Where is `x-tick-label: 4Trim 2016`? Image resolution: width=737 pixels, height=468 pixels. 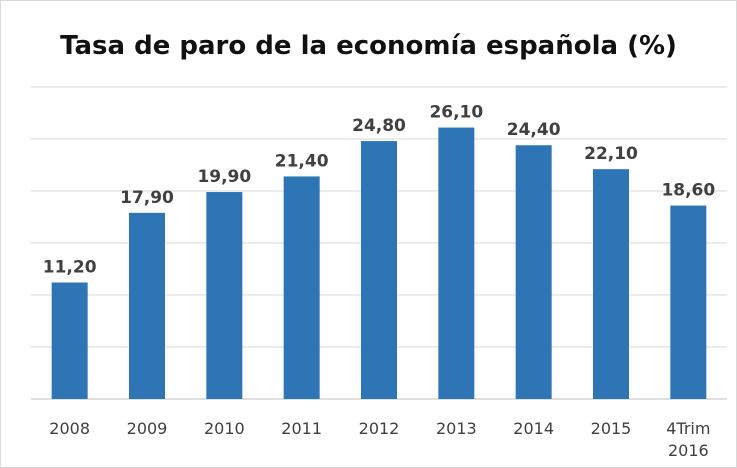
x-tick-label: 4Trim 2016 is located at coordinates (688, 439).